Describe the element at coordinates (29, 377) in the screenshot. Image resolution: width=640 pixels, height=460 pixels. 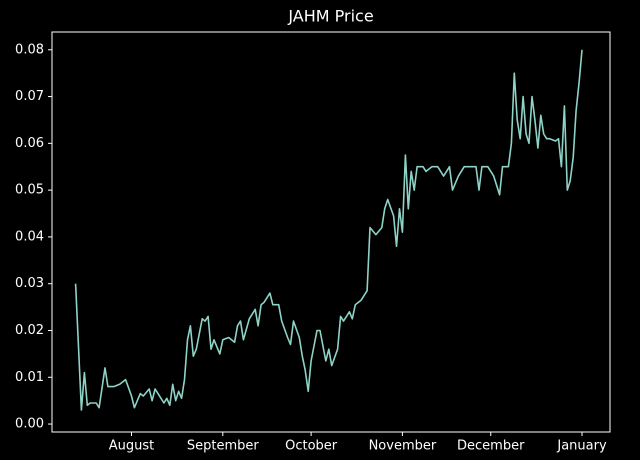
I see `y-tick-label: 0.01` at that location.